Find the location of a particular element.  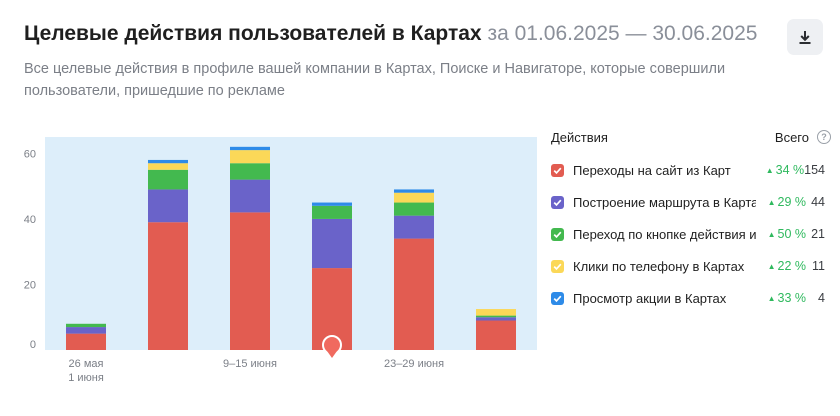

x-tick-label: 23–29 июня is located at coordinates (414, 364).